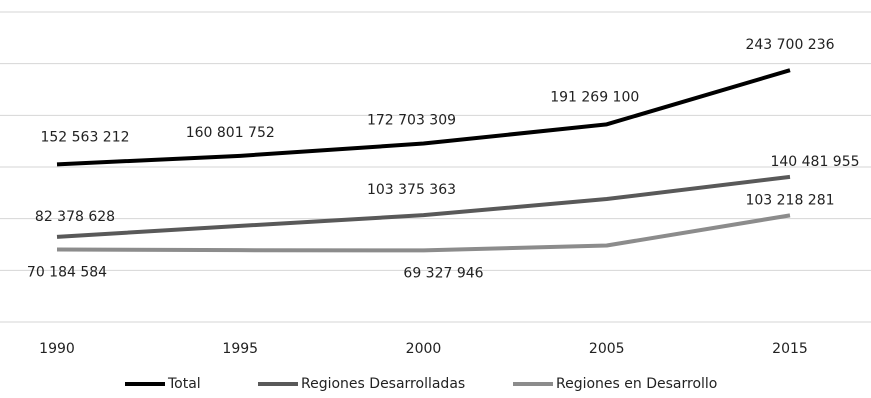 The image size is (871, 398). I want to click on data-label: 103 218 281, so click(789, 200).